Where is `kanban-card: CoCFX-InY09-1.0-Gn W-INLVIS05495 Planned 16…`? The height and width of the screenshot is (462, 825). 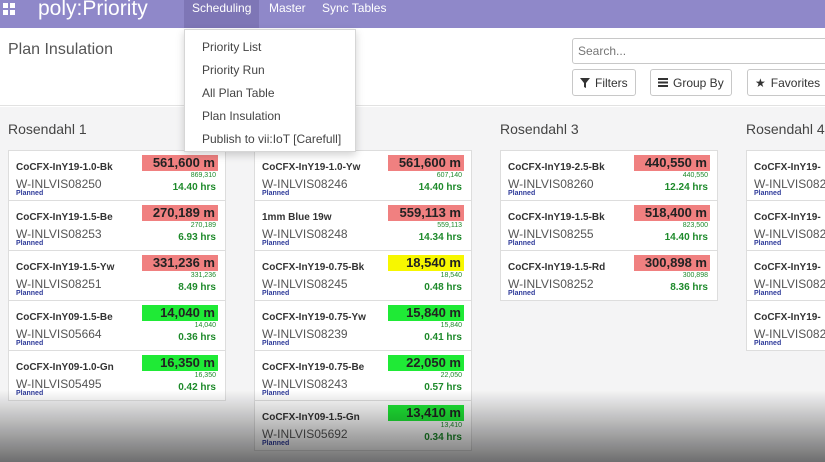
kanban-card: CoCFX-InY09-1.0-Gn W-INLVIS05495 Planned 16… is located at coordinates (117, 375).